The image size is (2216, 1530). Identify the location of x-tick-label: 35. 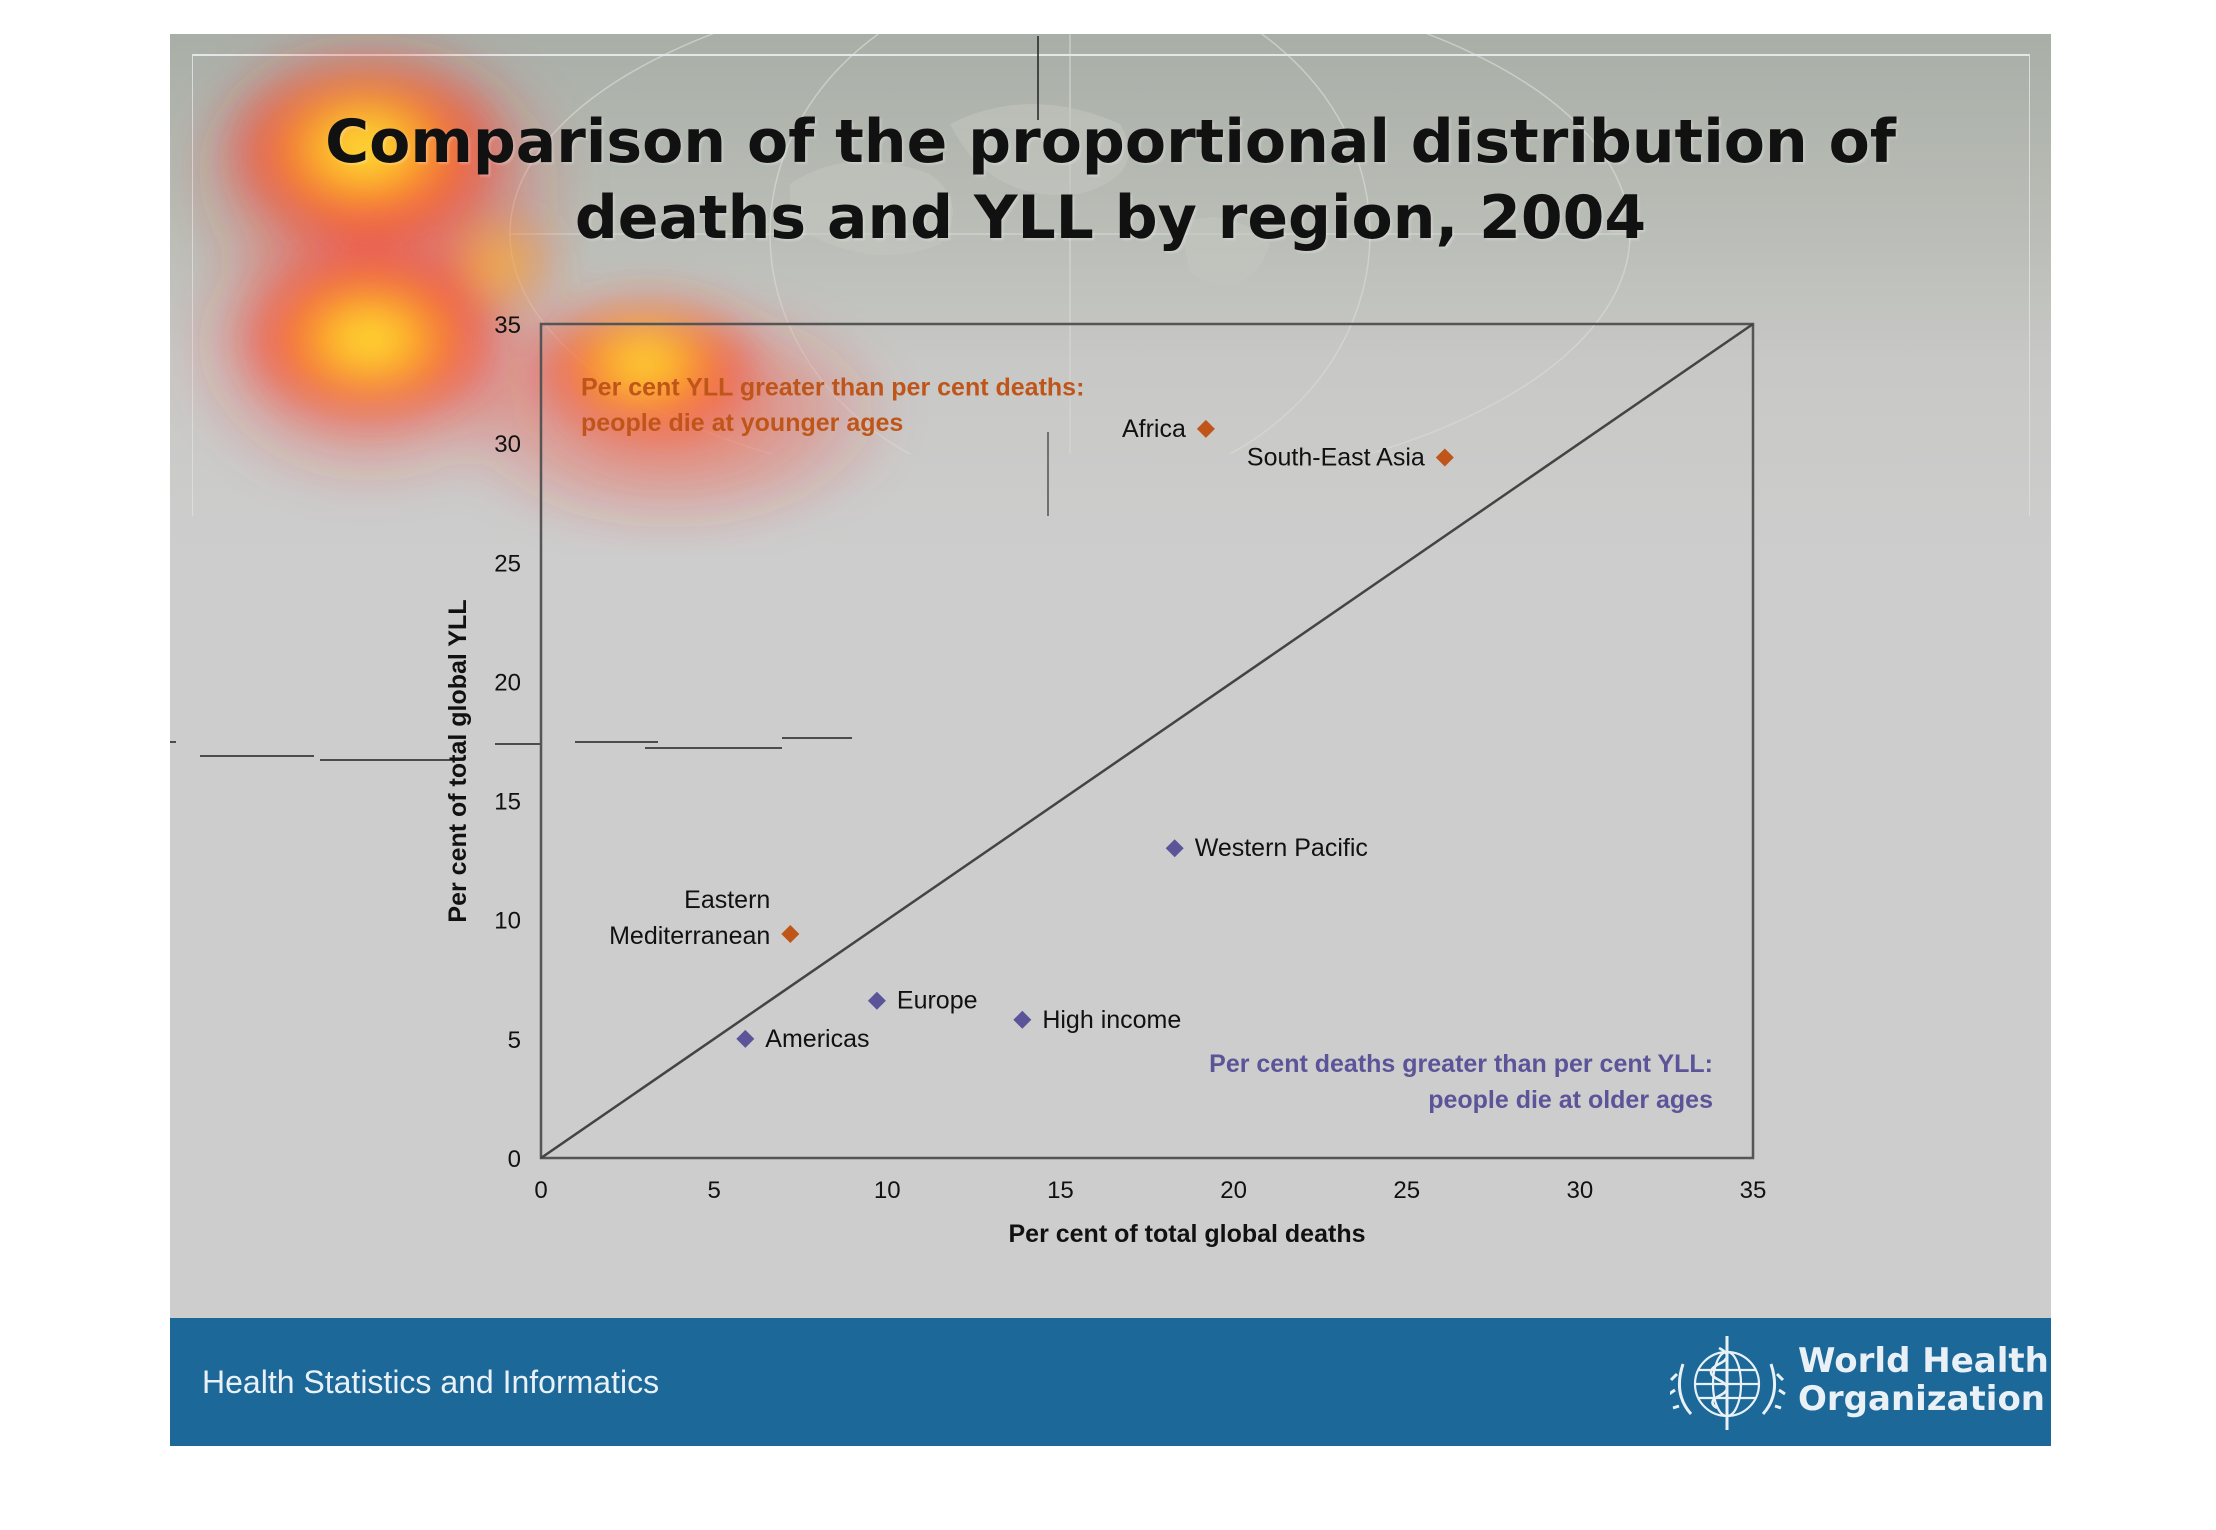
(1753, 1190).